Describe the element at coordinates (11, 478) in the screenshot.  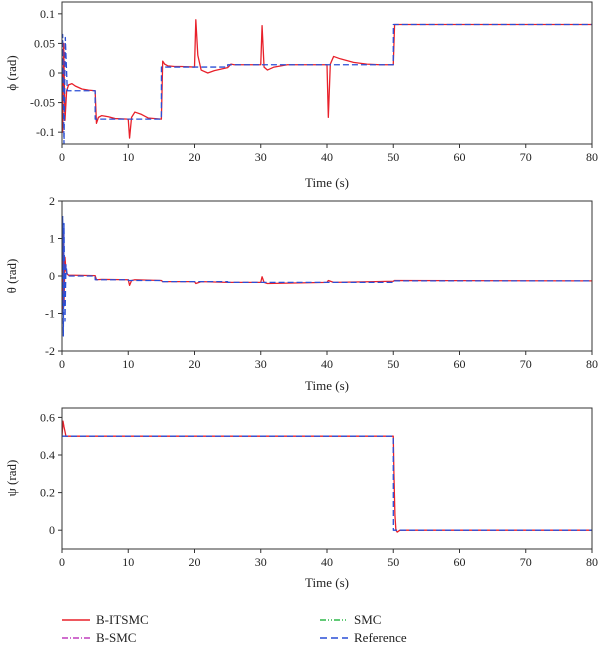
I see `psi-ylabel: ψ (rad)` at that location.